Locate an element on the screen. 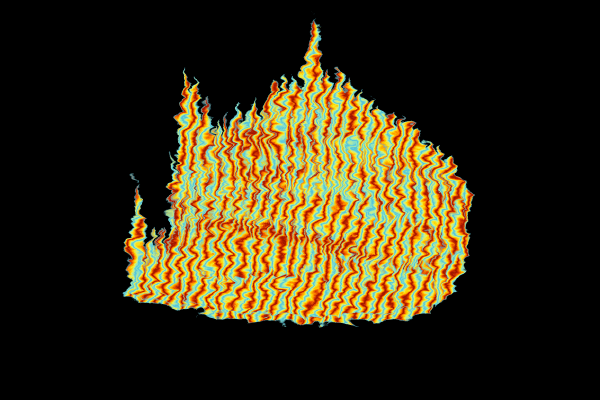  surface-layer-front-edge is located at coordinates (288, 254).